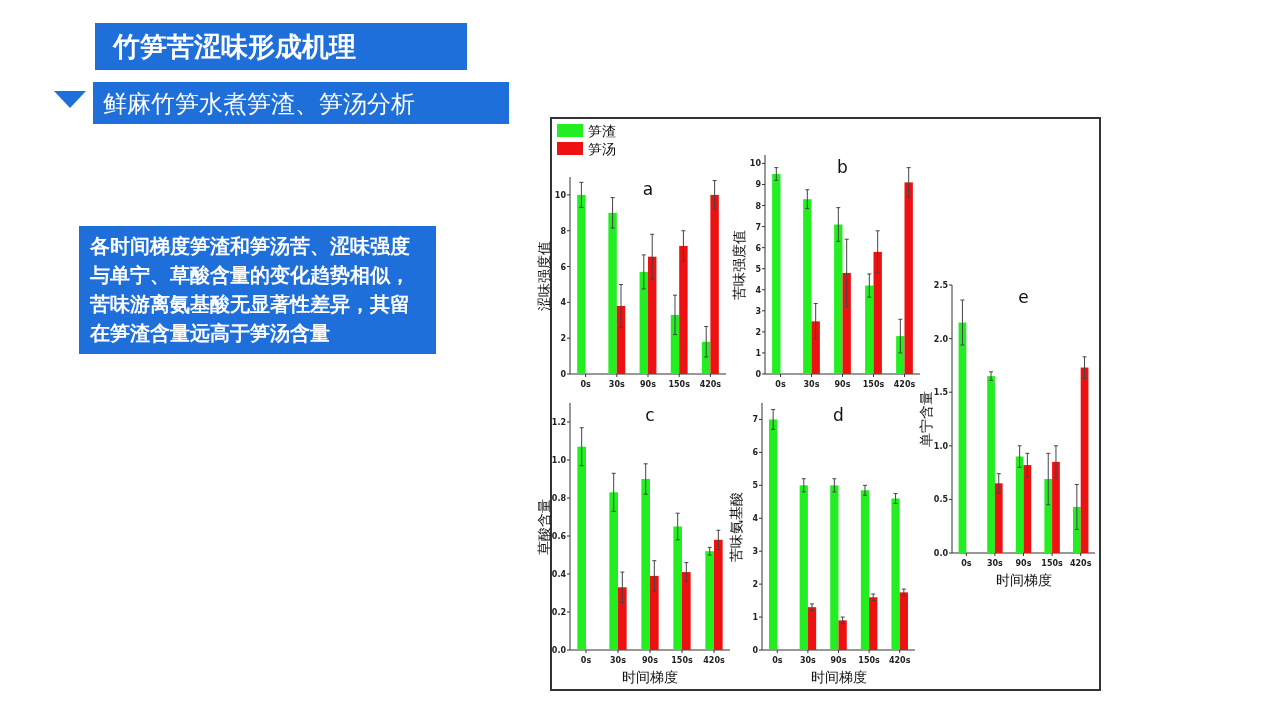 This screenshot has height=720, width=1280. Describe the element at coordinates (838, 415) in the screenshot. I see `chart-title: d` at that location.